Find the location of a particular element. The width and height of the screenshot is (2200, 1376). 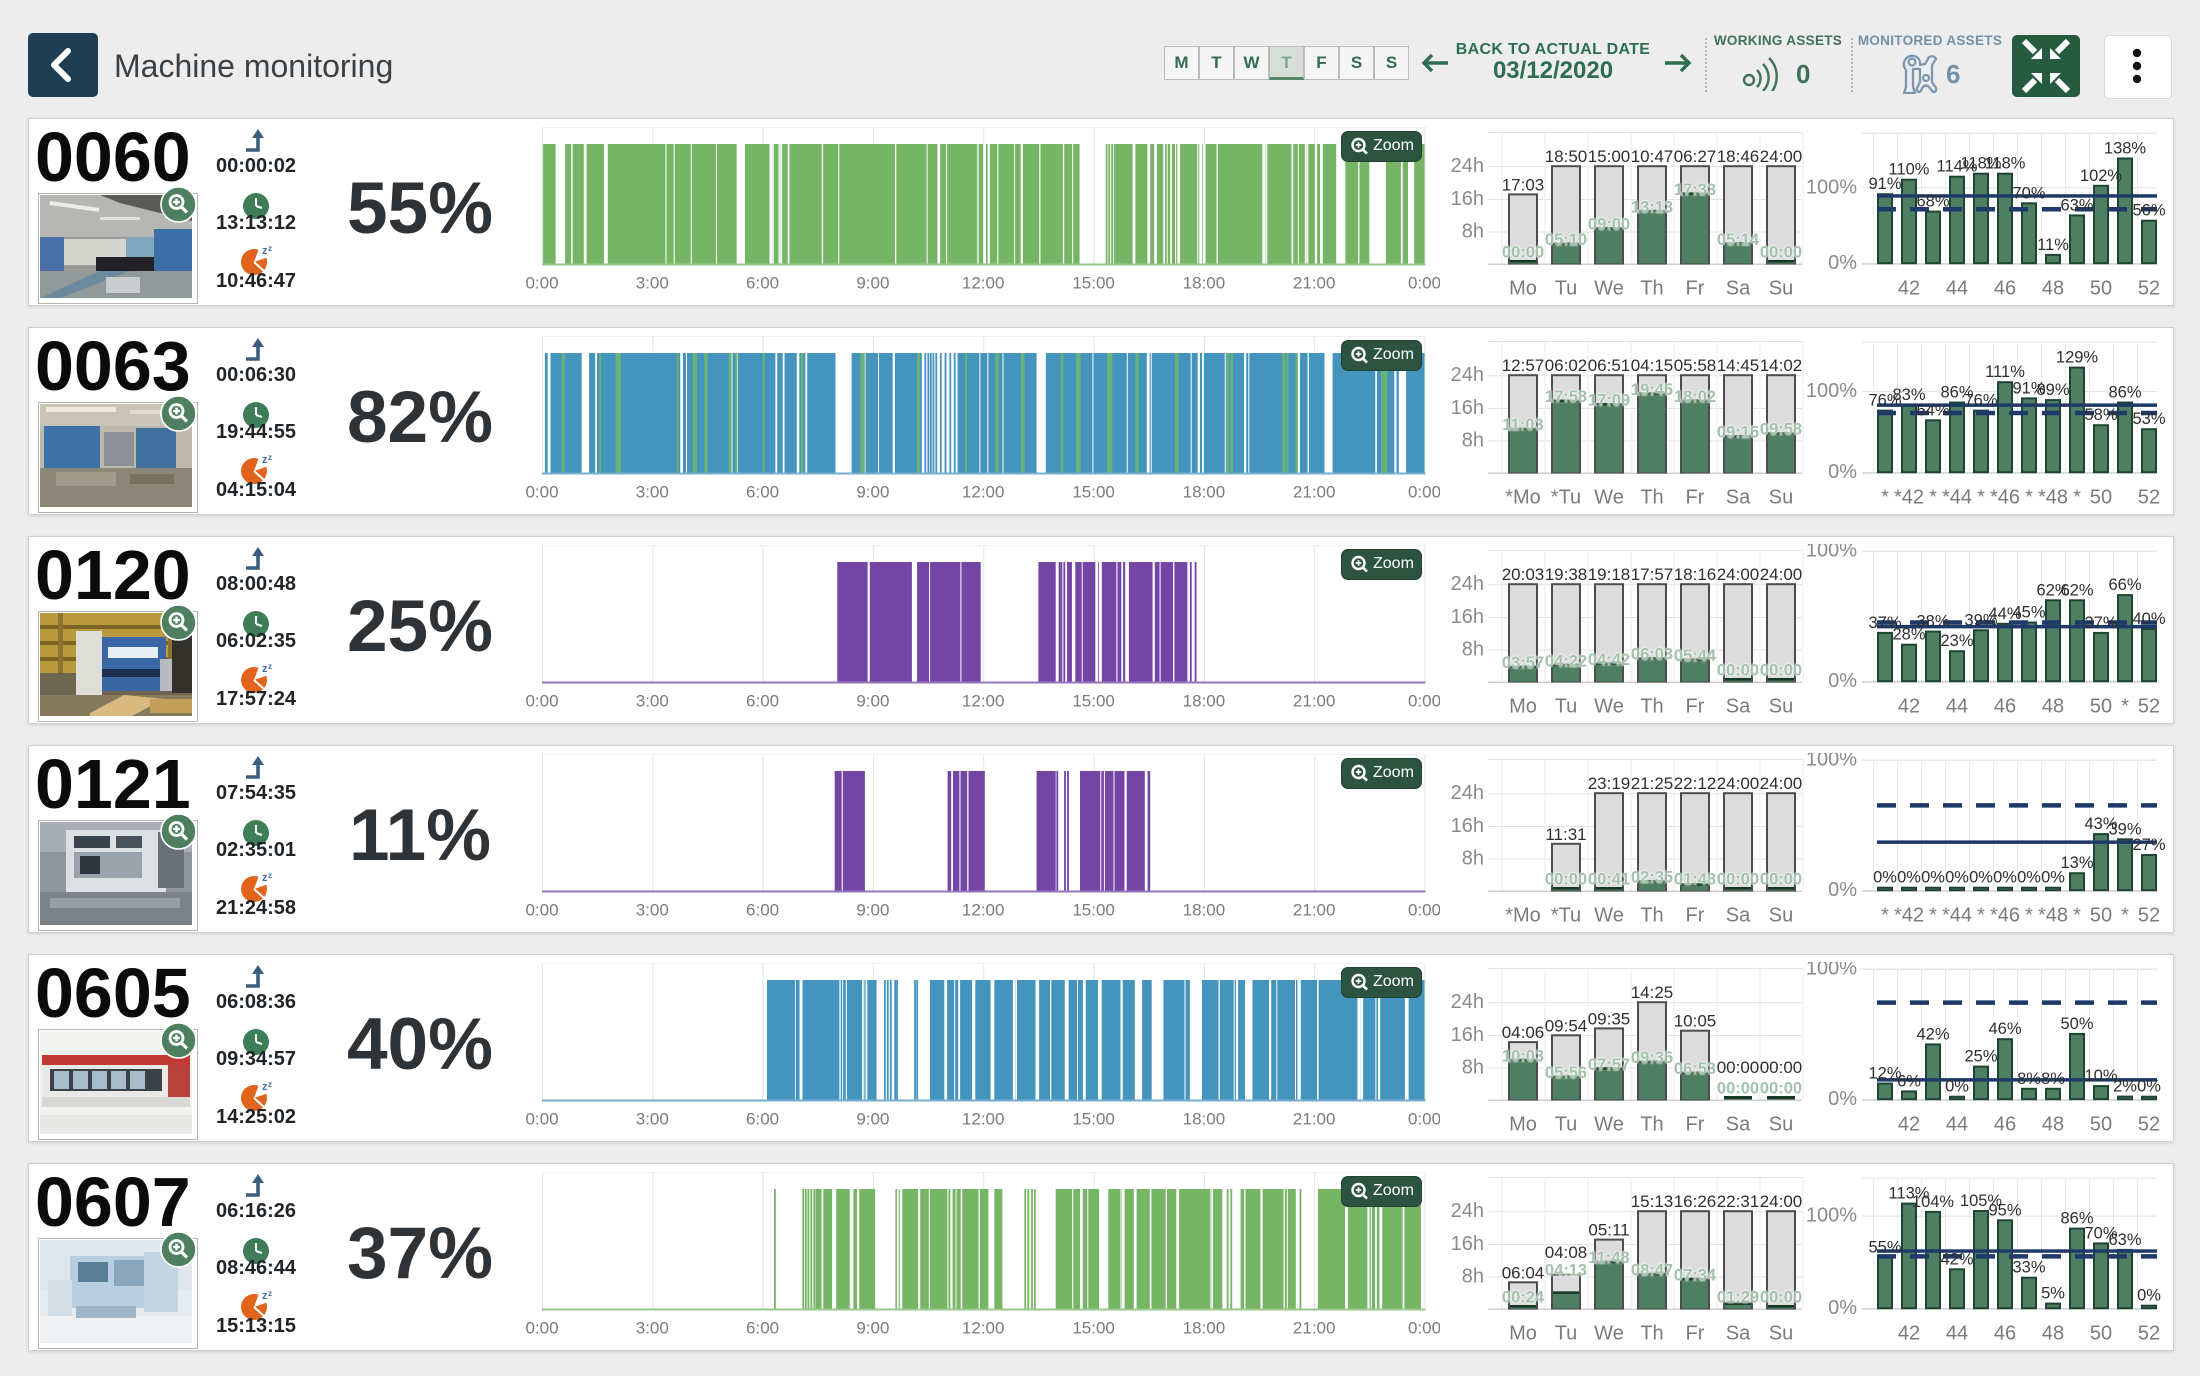

svg-text: 63% is located at coordinates (2076, 205).